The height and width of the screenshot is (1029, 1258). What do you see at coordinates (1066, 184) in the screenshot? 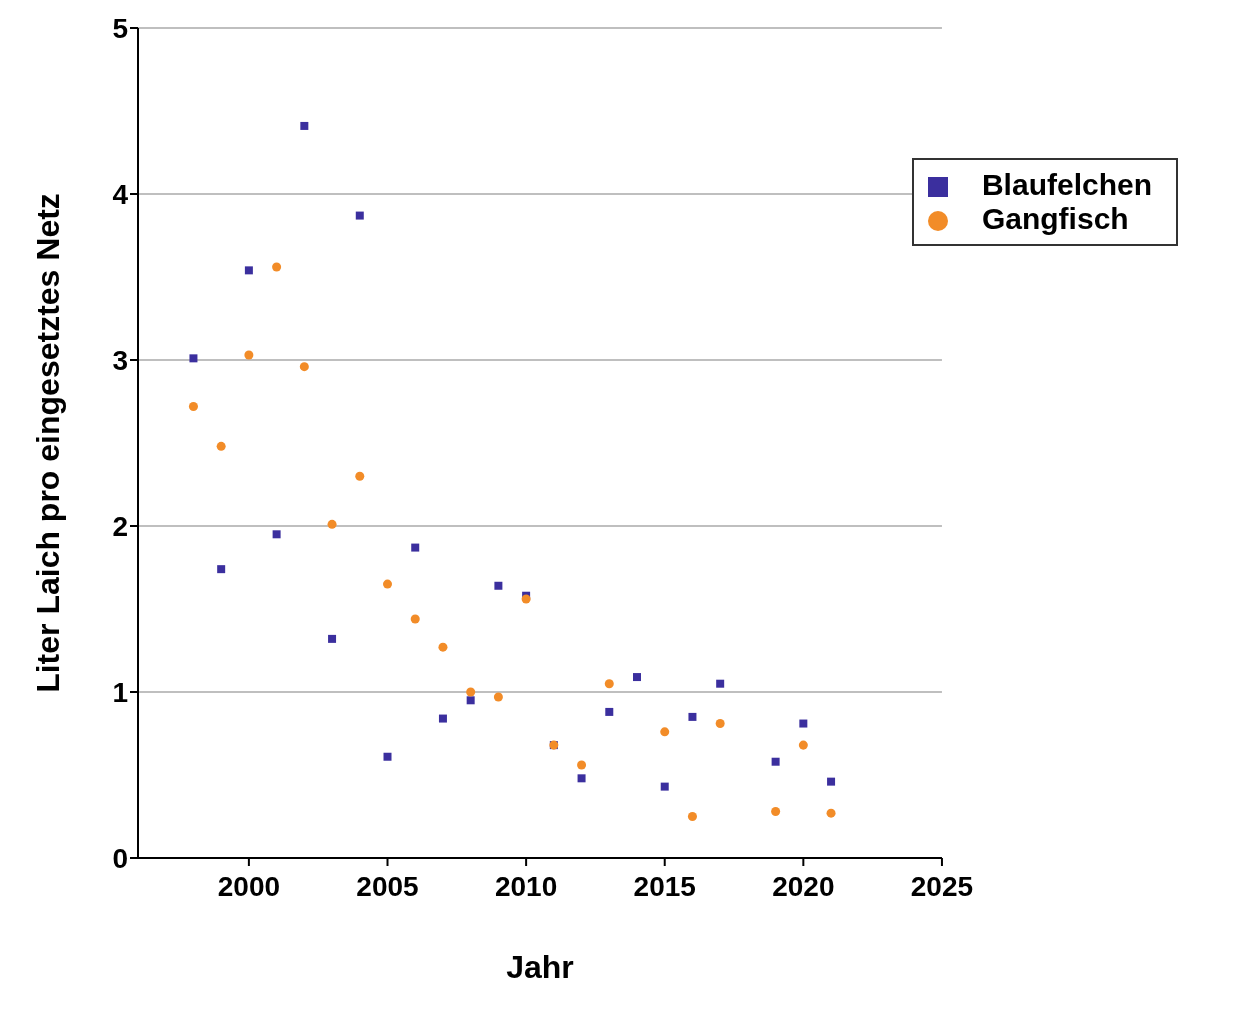
I see `legend-label: Blaufelchen` at bounding box center [1066, 184].